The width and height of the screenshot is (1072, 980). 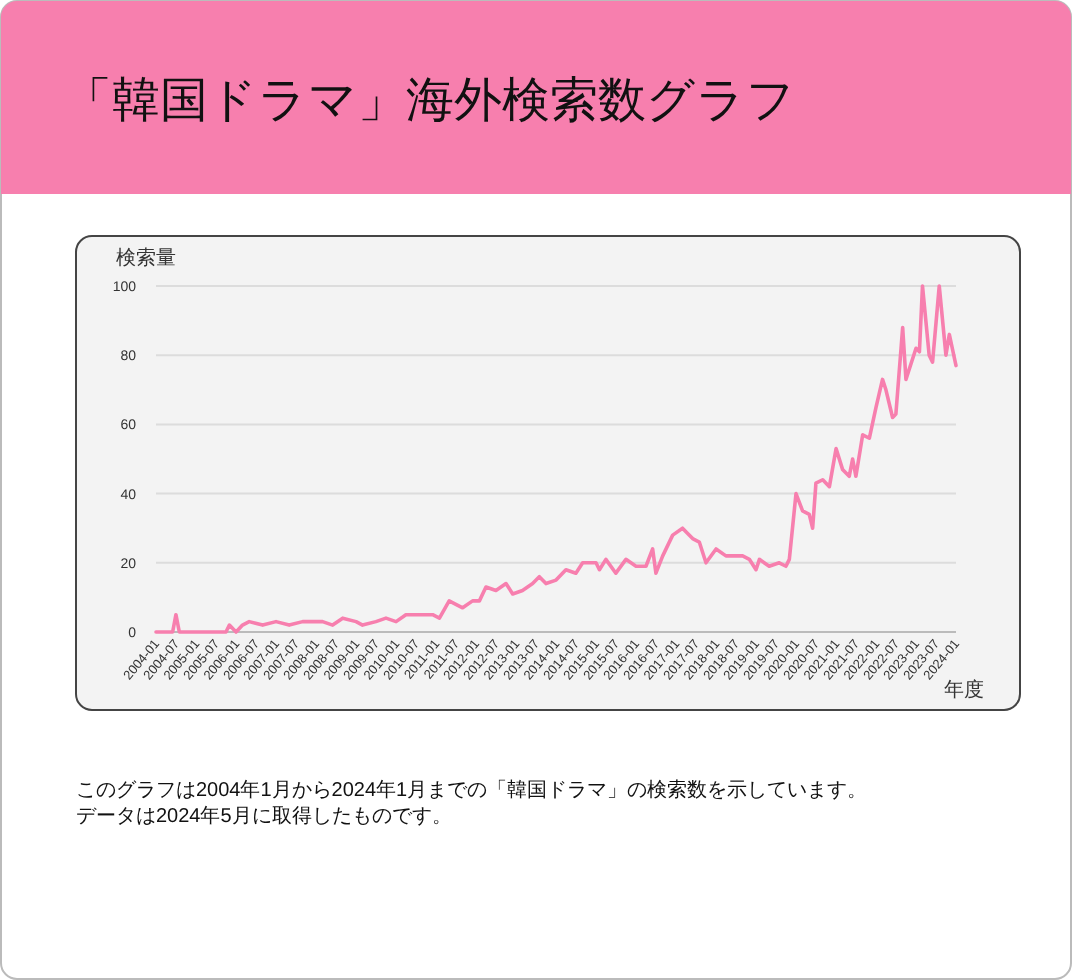 What do you see at coordinates (146, 258) in the screenshot?
I see `y-axis-title: 検索量` at bounding box center [146, 258].